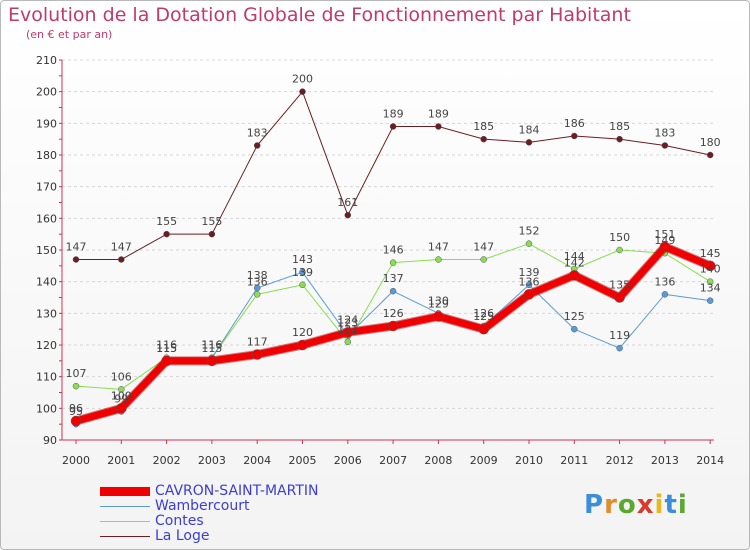 Image resolution: width=750 pixels, height=550 pixels. What do you see at coordinates (574, 256) in the screenshot?
I see `data-label: 144` at bounding box center [574, 256].